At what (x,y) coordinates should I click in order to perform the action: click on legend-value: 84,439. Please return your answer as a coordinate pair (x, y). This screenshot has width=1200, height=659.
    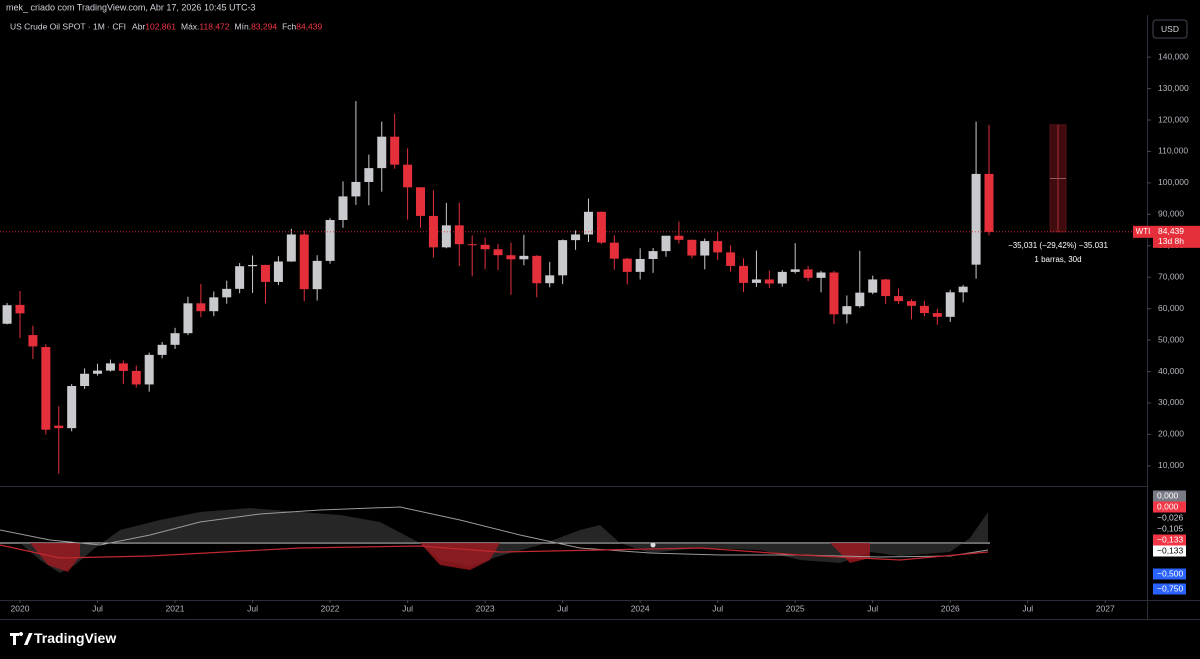
    Looking at the image, I should click on (309, 26).